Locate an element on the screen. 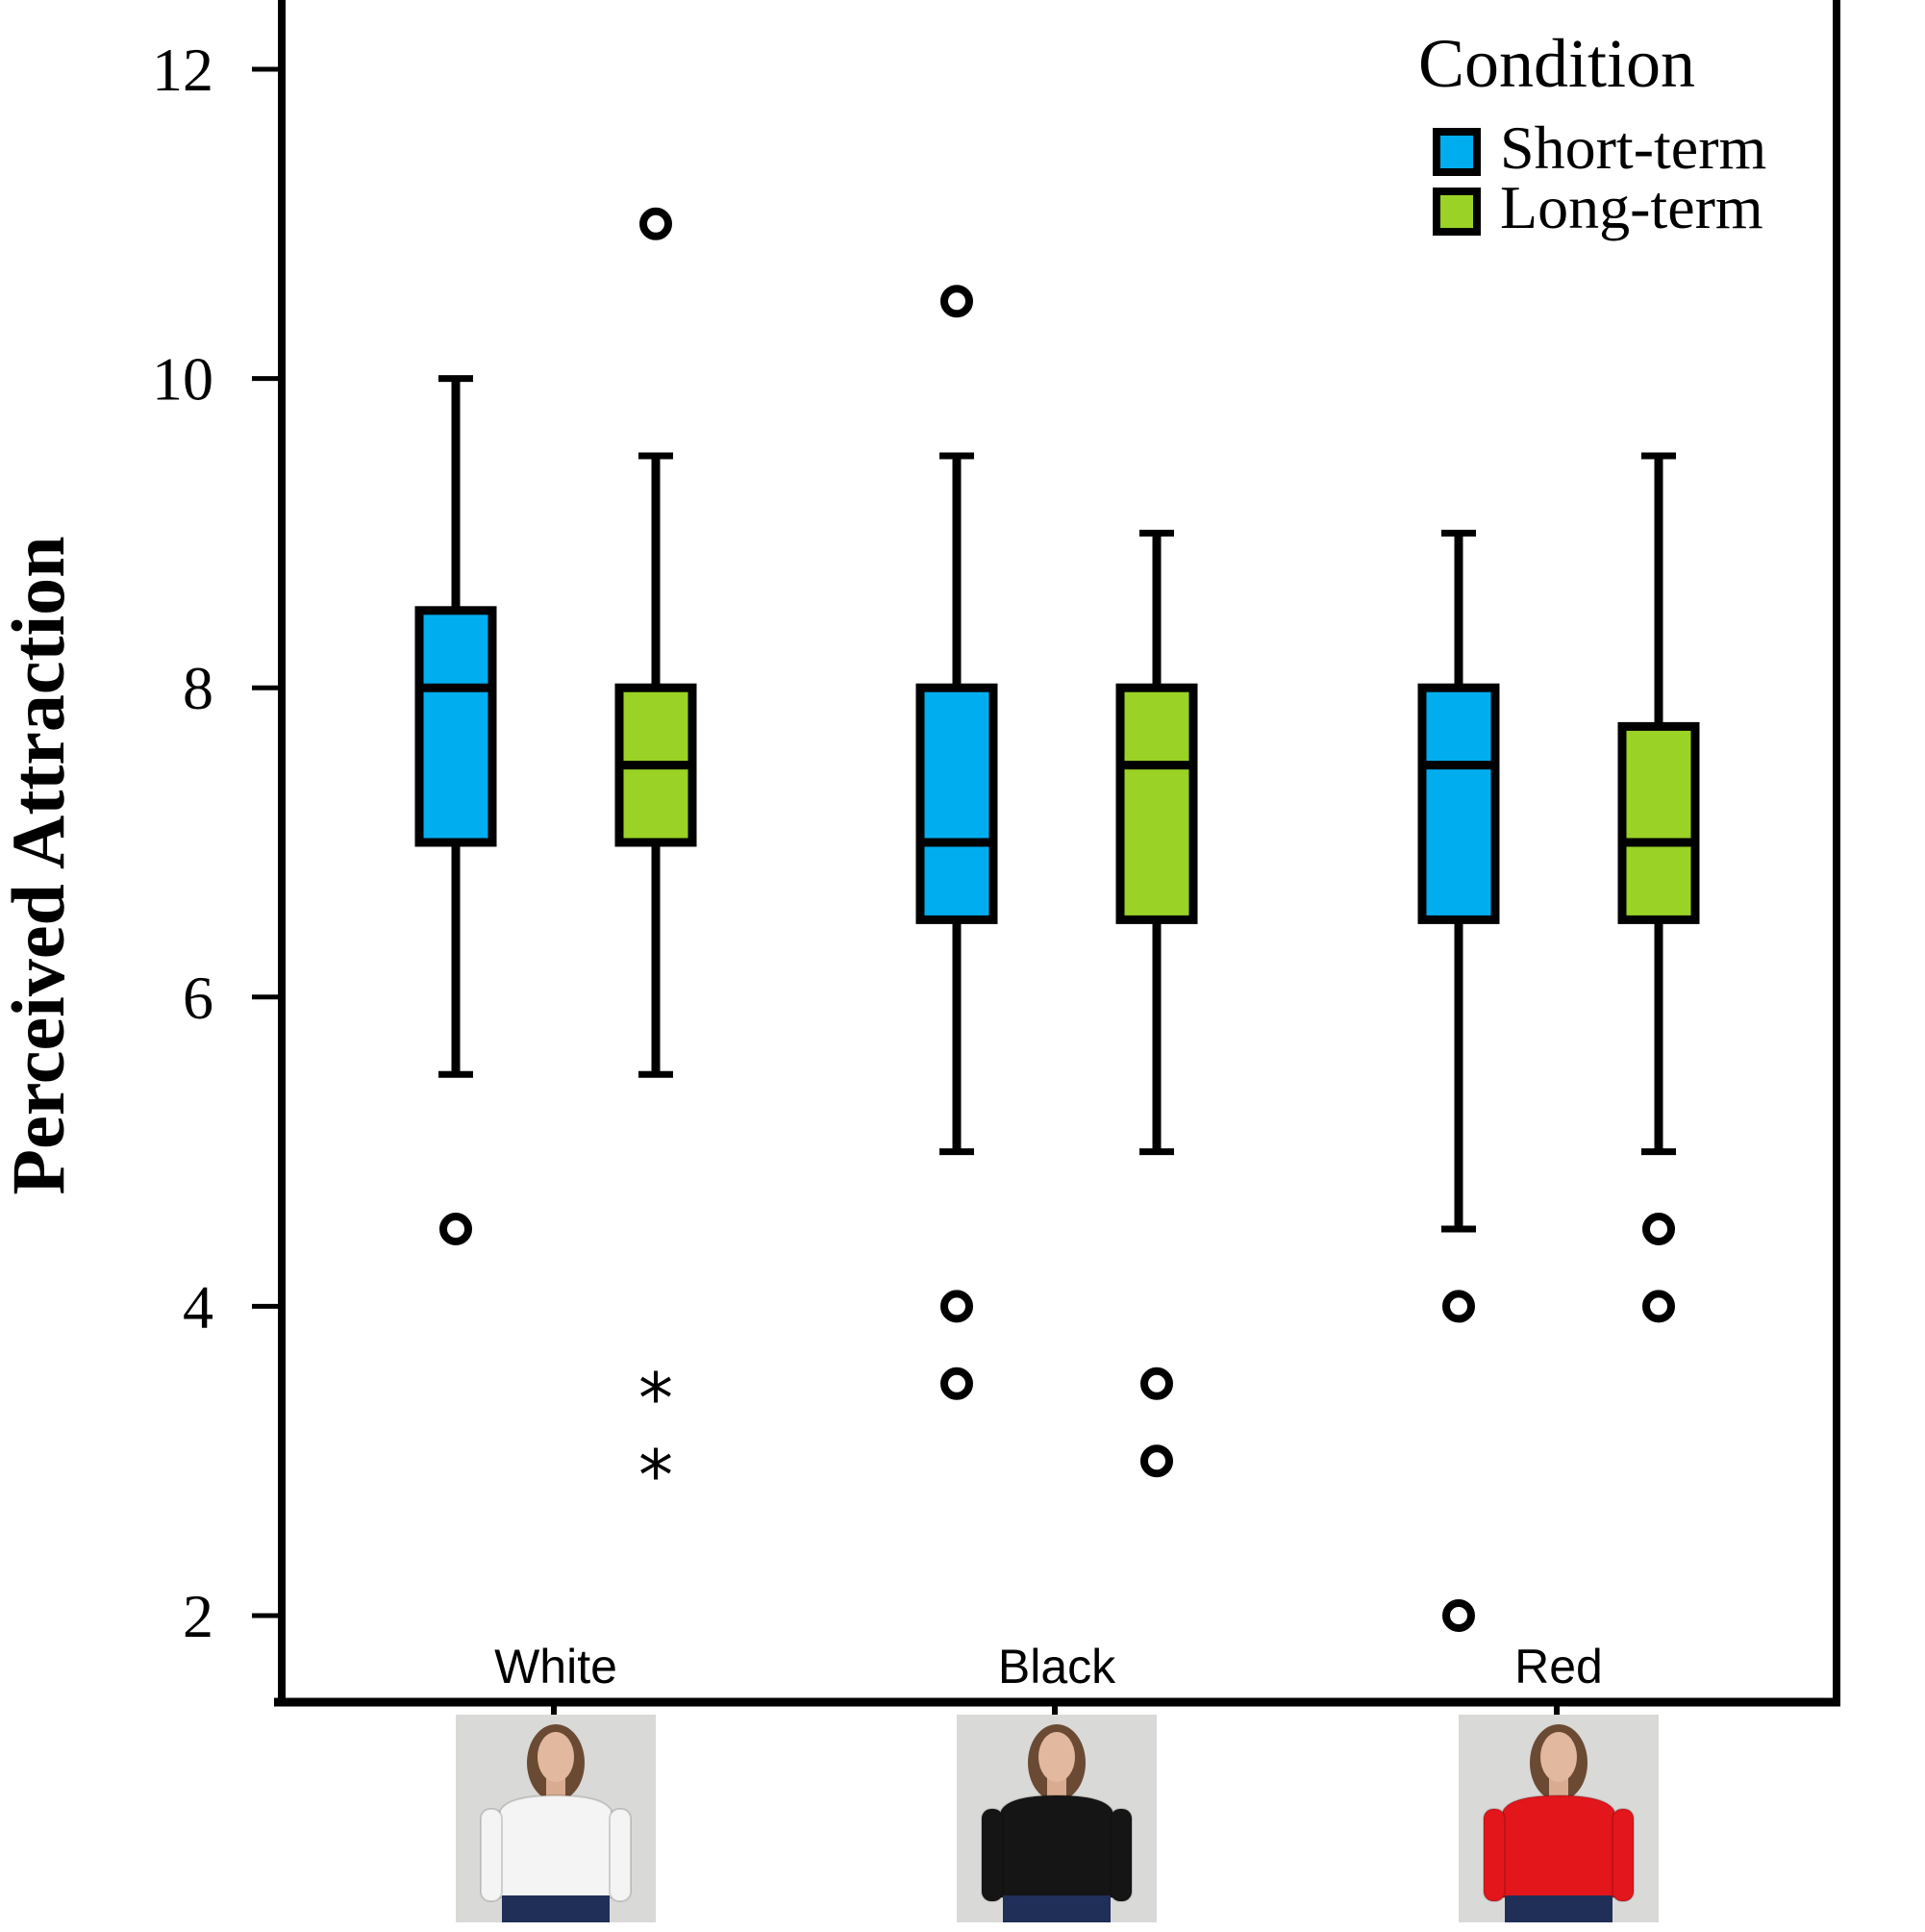  y-tick-label: 8 is located at coordinates (198, 688).